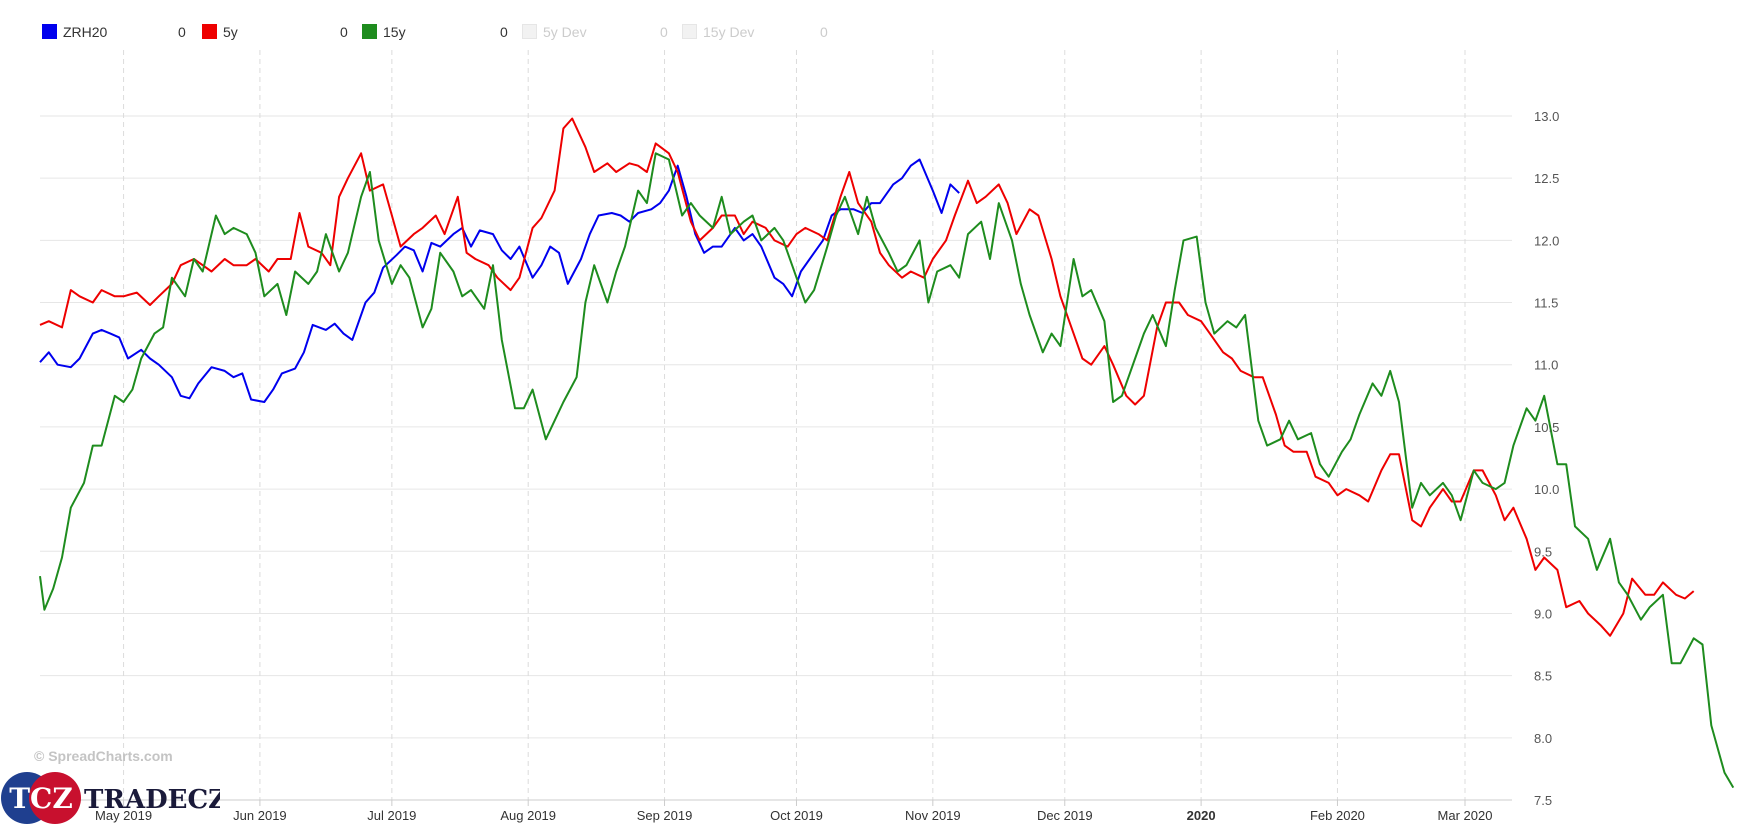 This screenshot has height=826, width=1742. Describe the element at coordinates (1201, 815) in the screenshot. I see `x-tick-label: 2020` at that location.